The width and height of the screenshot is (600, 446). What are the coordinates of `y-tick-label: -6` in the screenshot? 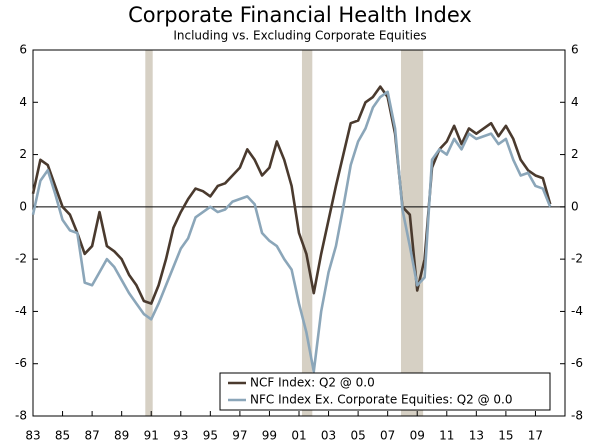 It's located at (21, 363).